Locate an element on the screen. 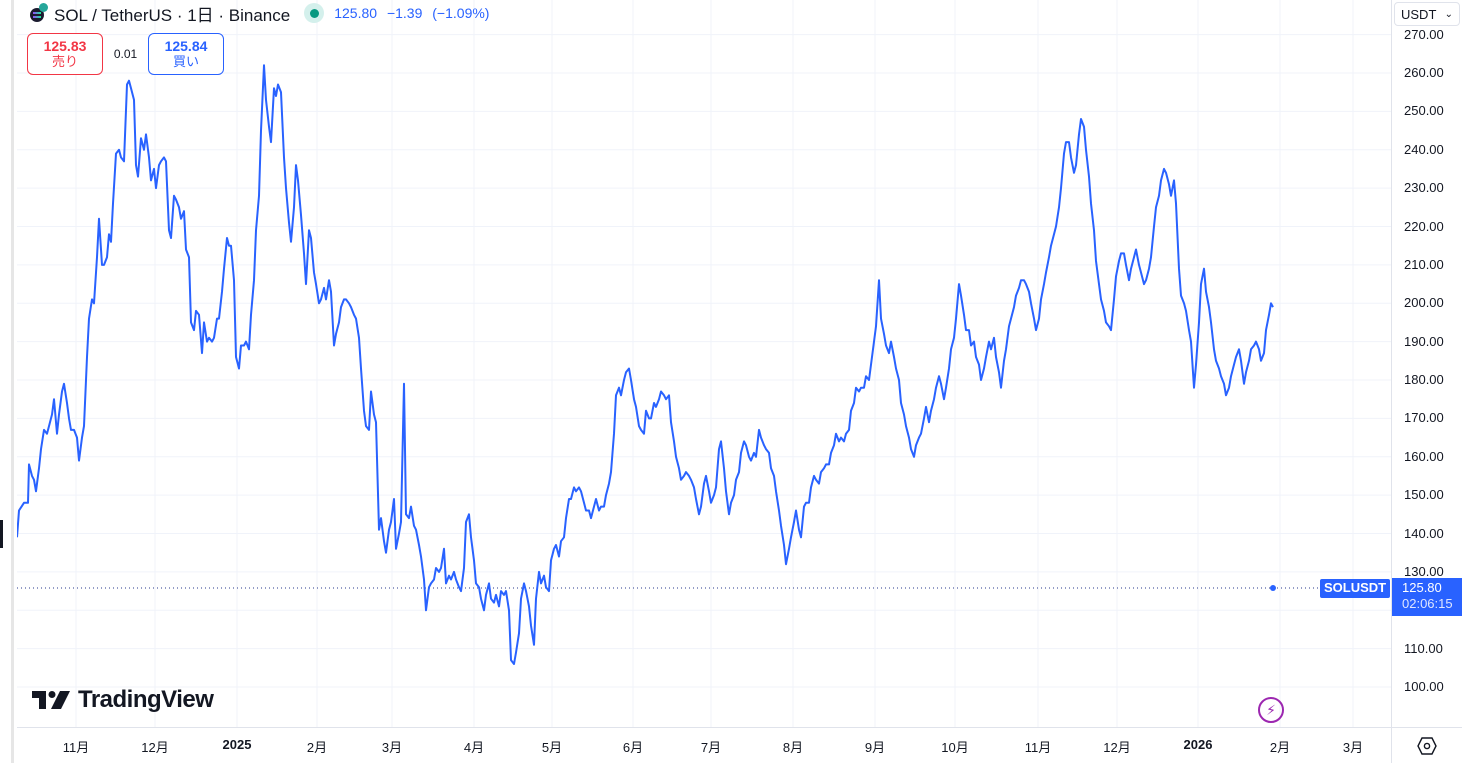  price-axis-label: 130.00 is located at coordinates (1424, 571).